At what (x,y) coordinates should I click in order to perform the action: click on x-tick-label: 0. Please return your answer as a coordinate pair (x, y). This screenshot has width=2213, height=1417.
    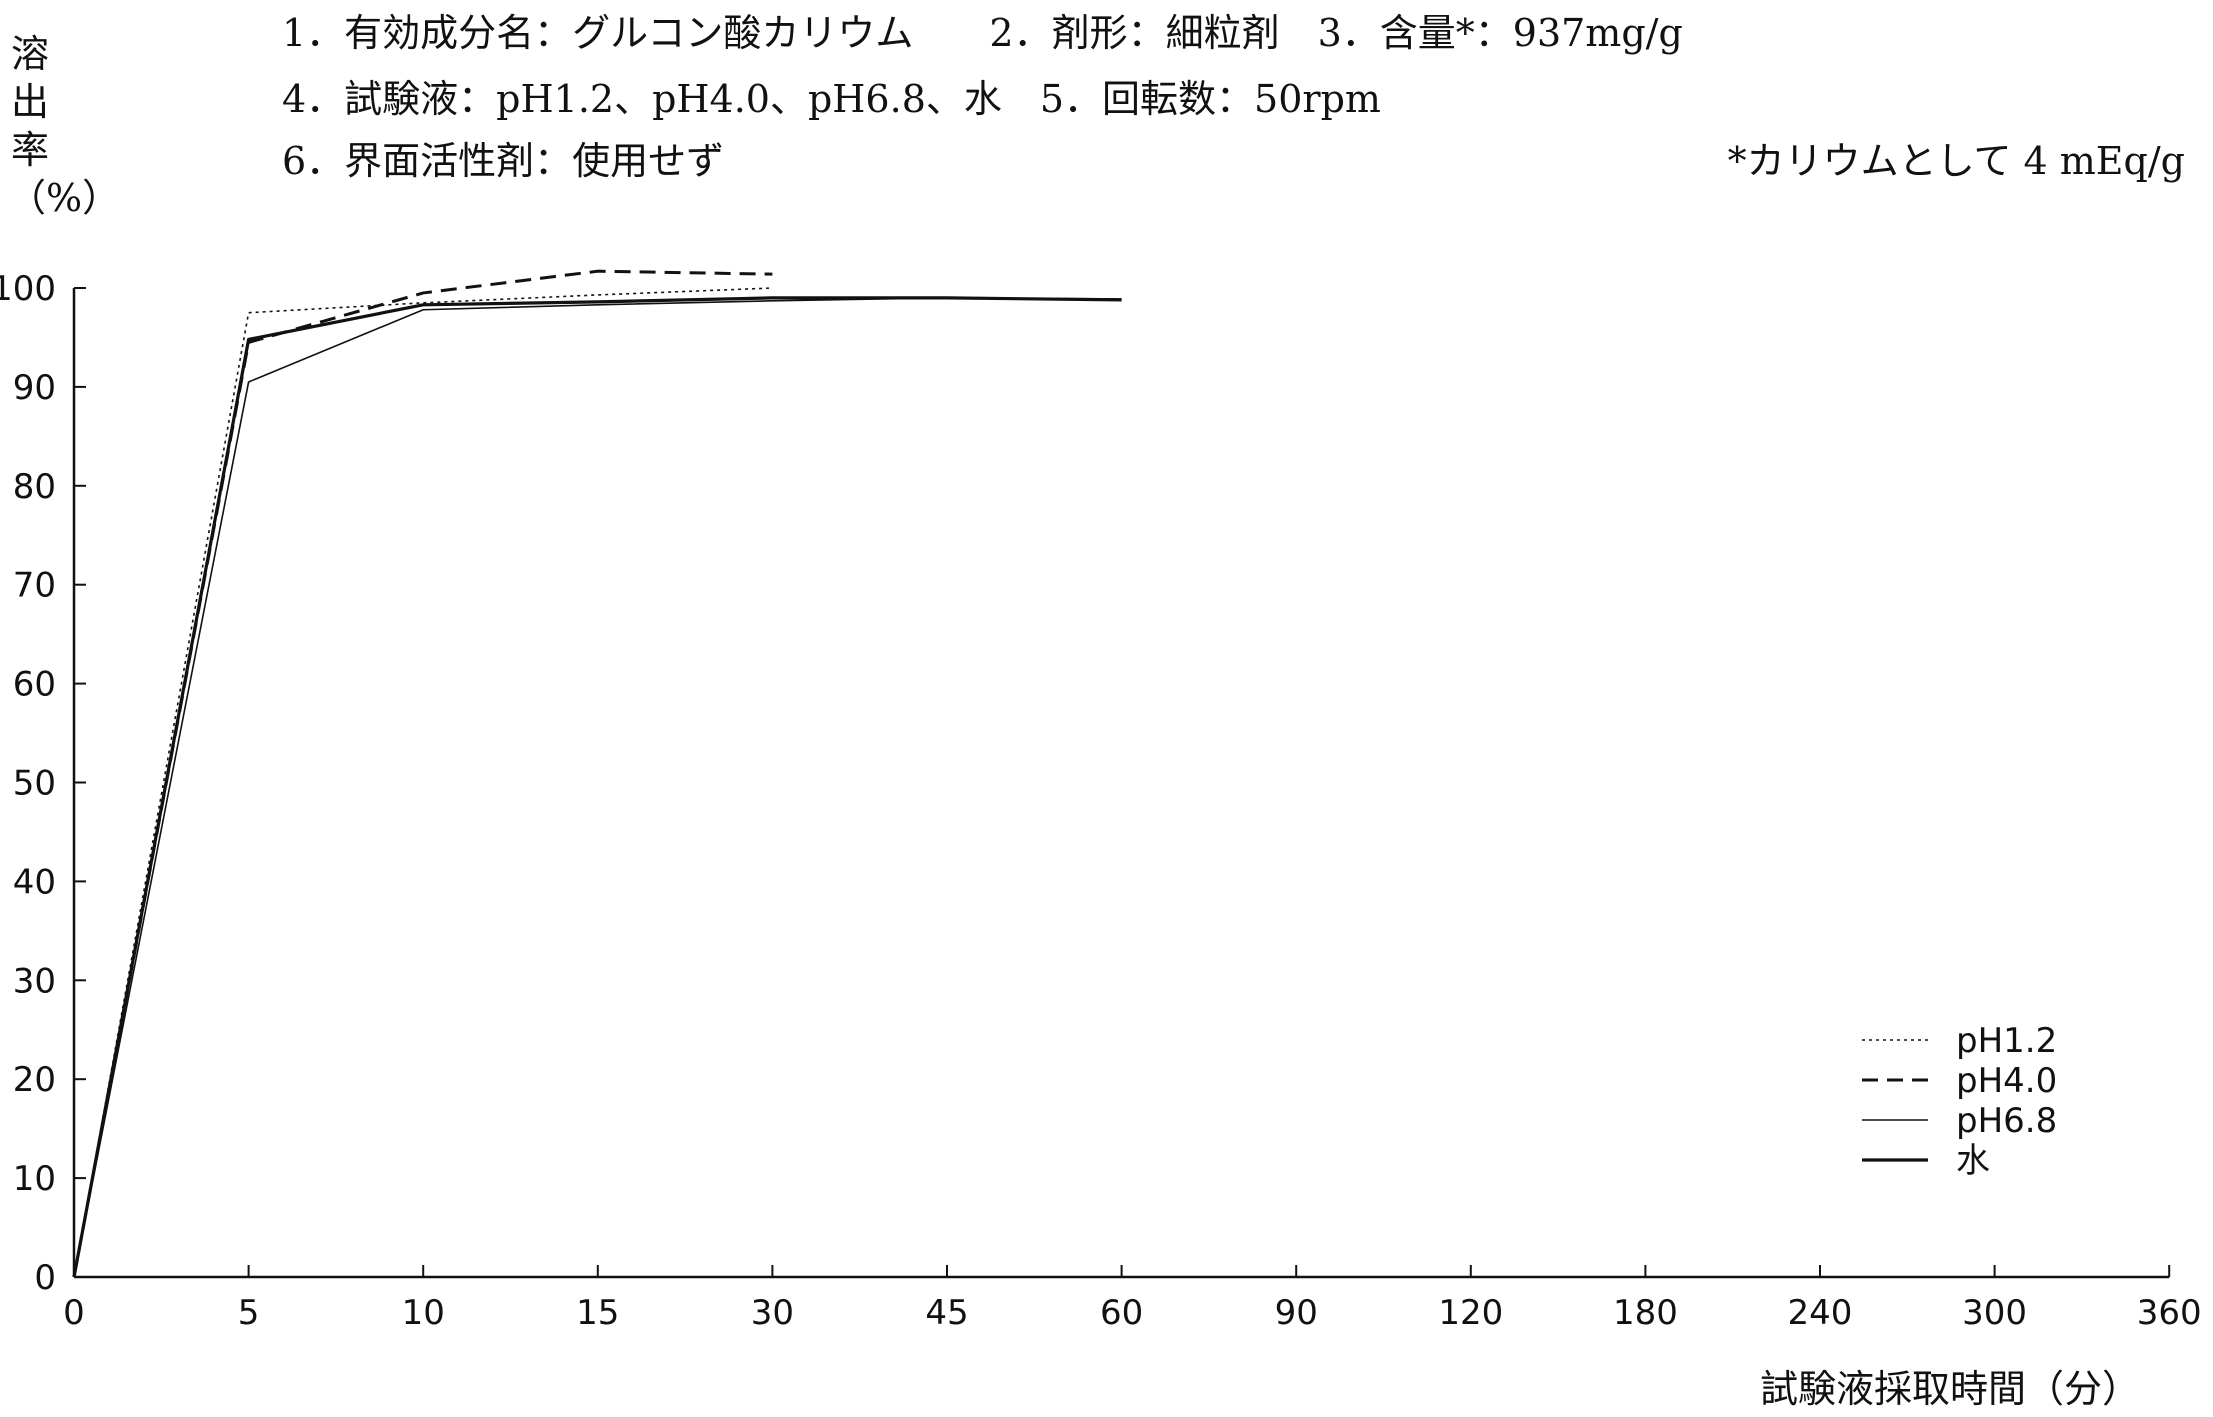
    Looking at the image, I should click on (74, 1313).